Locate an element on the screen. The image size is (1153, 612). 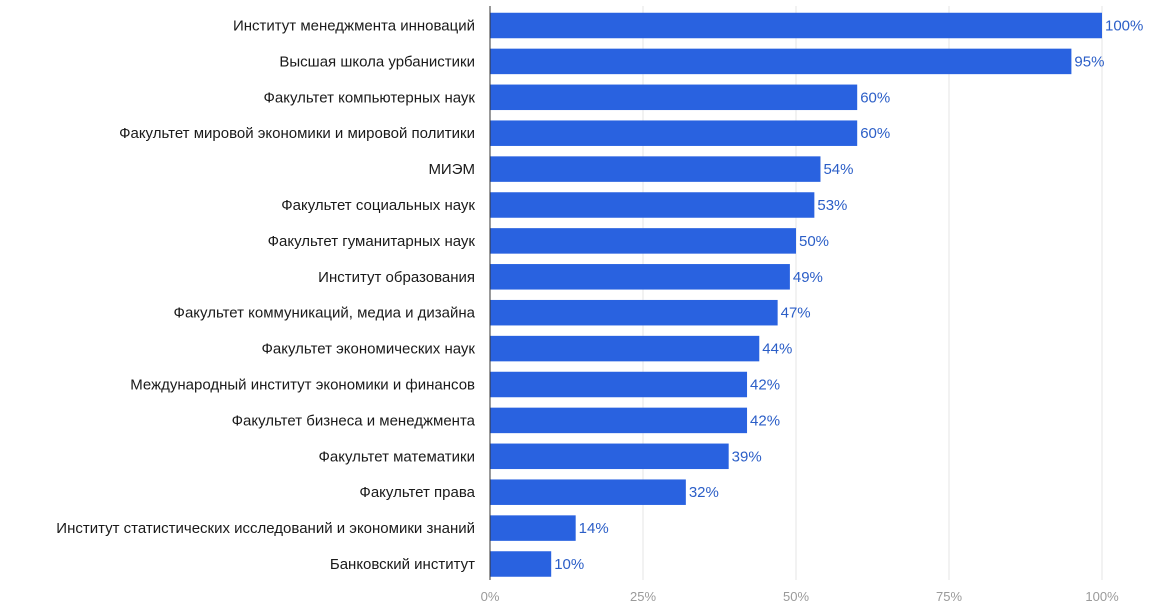
value-label: 54% is located at coordinates (838, 169).